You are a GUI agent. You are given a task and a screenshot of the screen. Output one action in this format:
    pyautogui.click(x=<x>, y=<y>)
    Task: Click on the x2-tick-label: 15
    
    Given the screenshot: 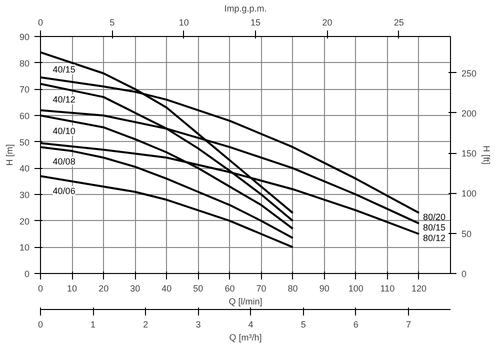 What is the action you would take?
    pyautogui.click(x=255, y=23)
    